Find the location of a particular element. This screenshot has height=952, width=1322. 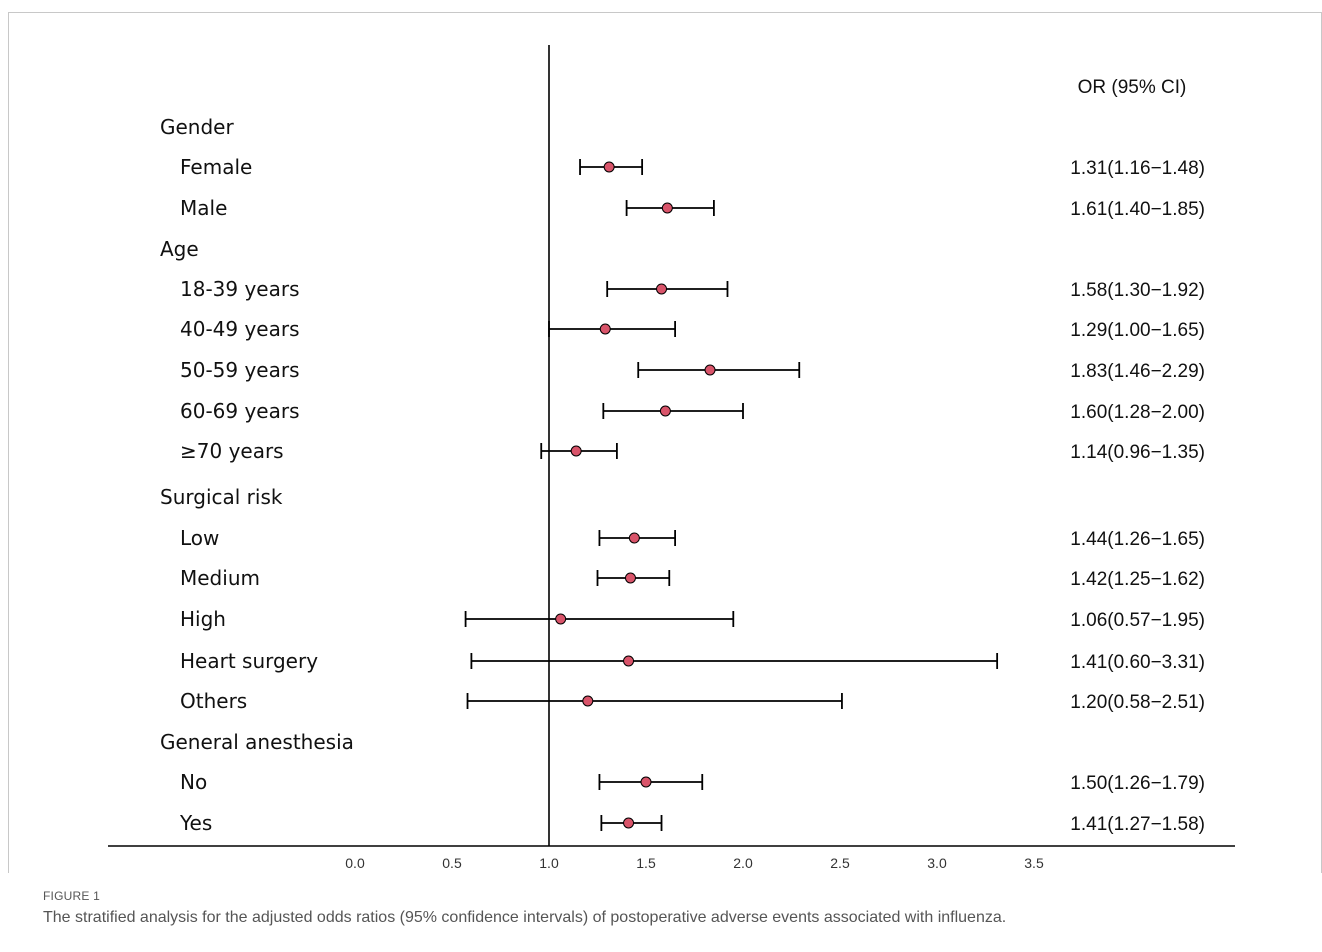

row-label: Medium is located at coordinates (220, 578).